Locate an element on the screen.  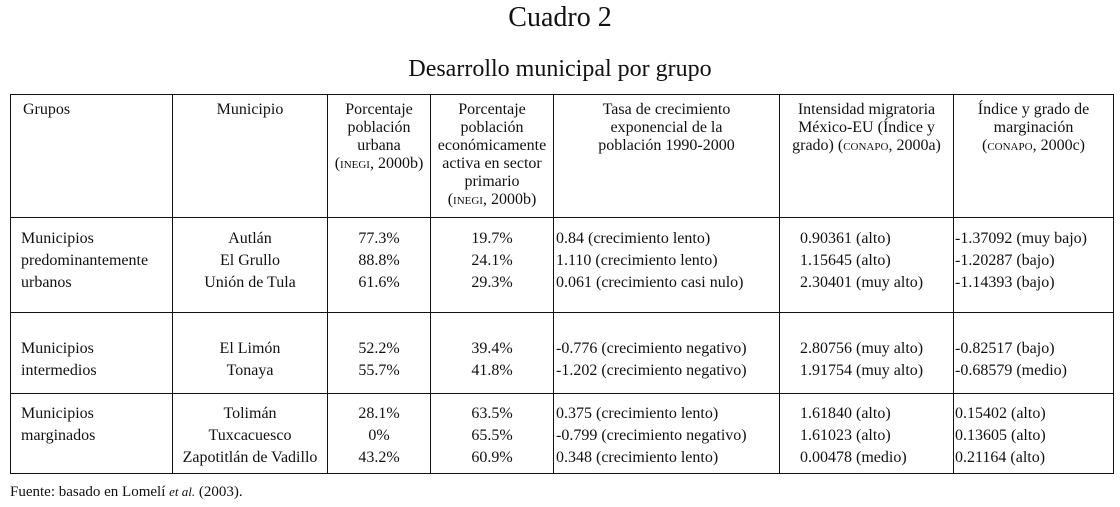
pea-value: 39.4% is located at coordinates (492, 348).